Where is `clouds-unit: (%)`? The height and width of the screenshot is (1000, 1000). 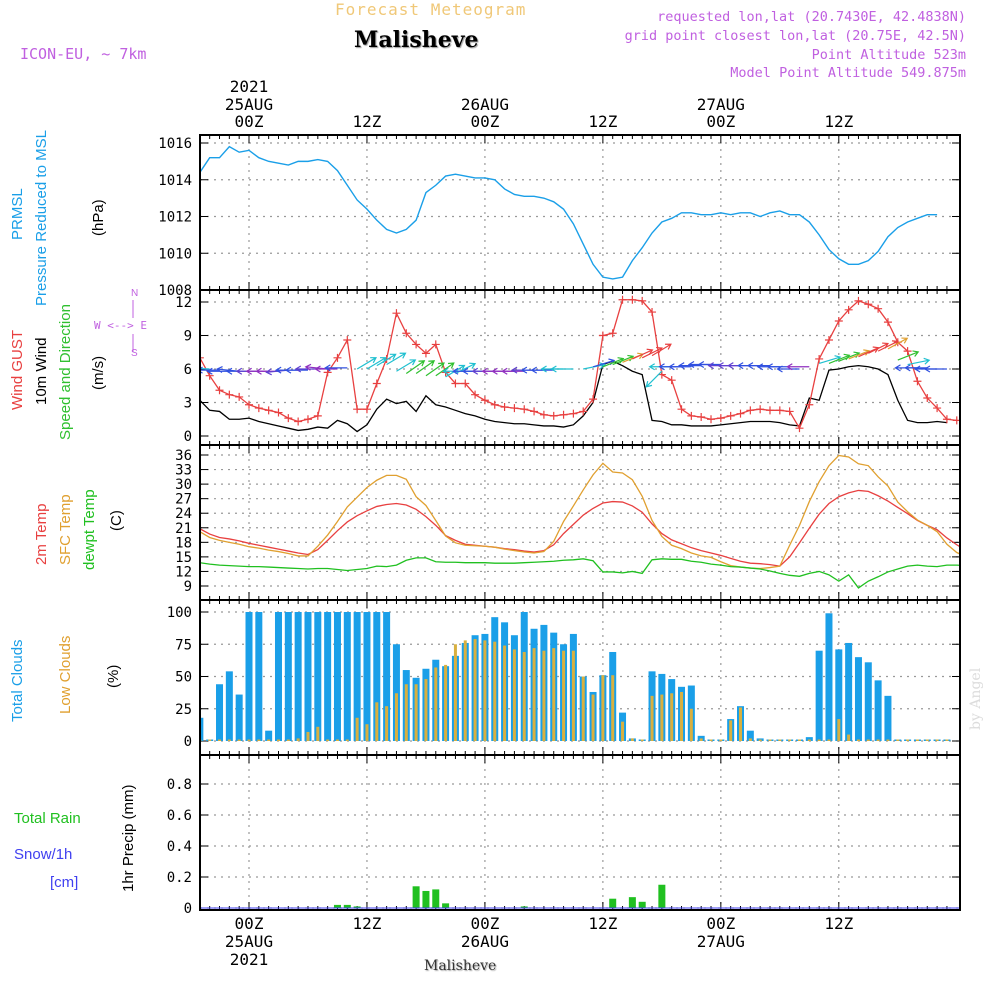
clouds-unit: (%) is located at coordinates (113, 676).